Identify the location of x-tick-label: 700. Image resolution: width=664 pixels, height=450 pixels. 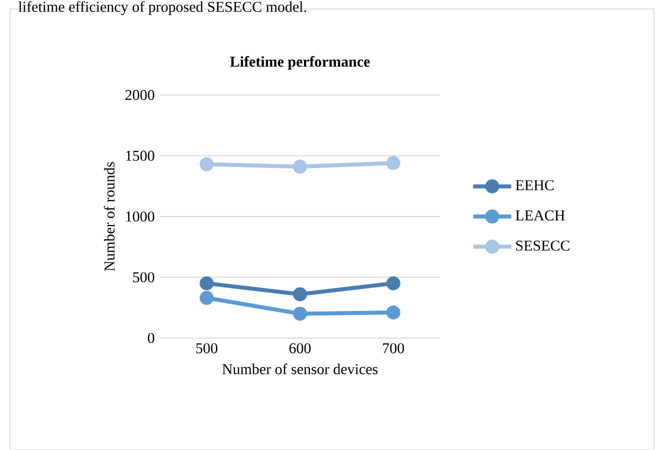
(393, 348).